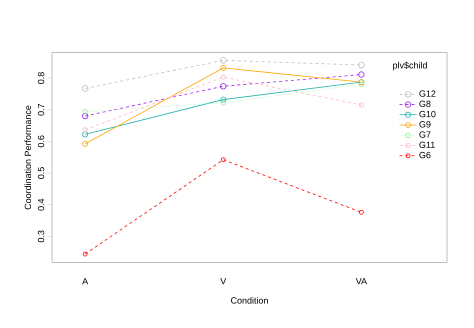  I want to click on legend-label: G8, so click(425, 104).